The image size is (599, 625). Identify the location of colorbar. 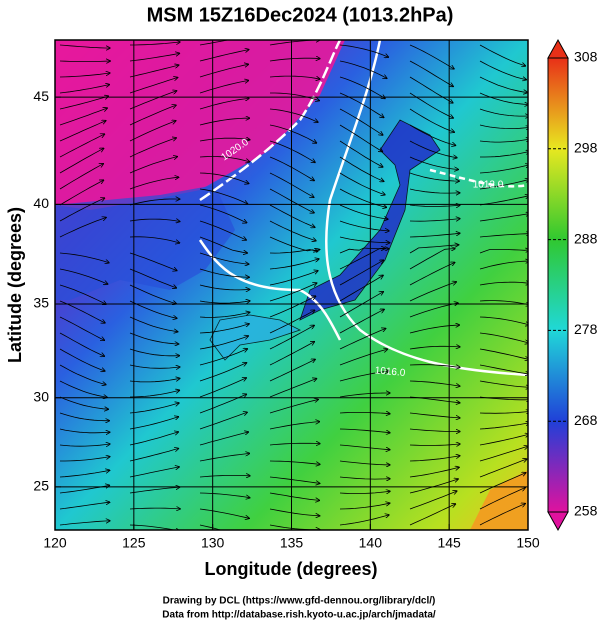
(558, 285).